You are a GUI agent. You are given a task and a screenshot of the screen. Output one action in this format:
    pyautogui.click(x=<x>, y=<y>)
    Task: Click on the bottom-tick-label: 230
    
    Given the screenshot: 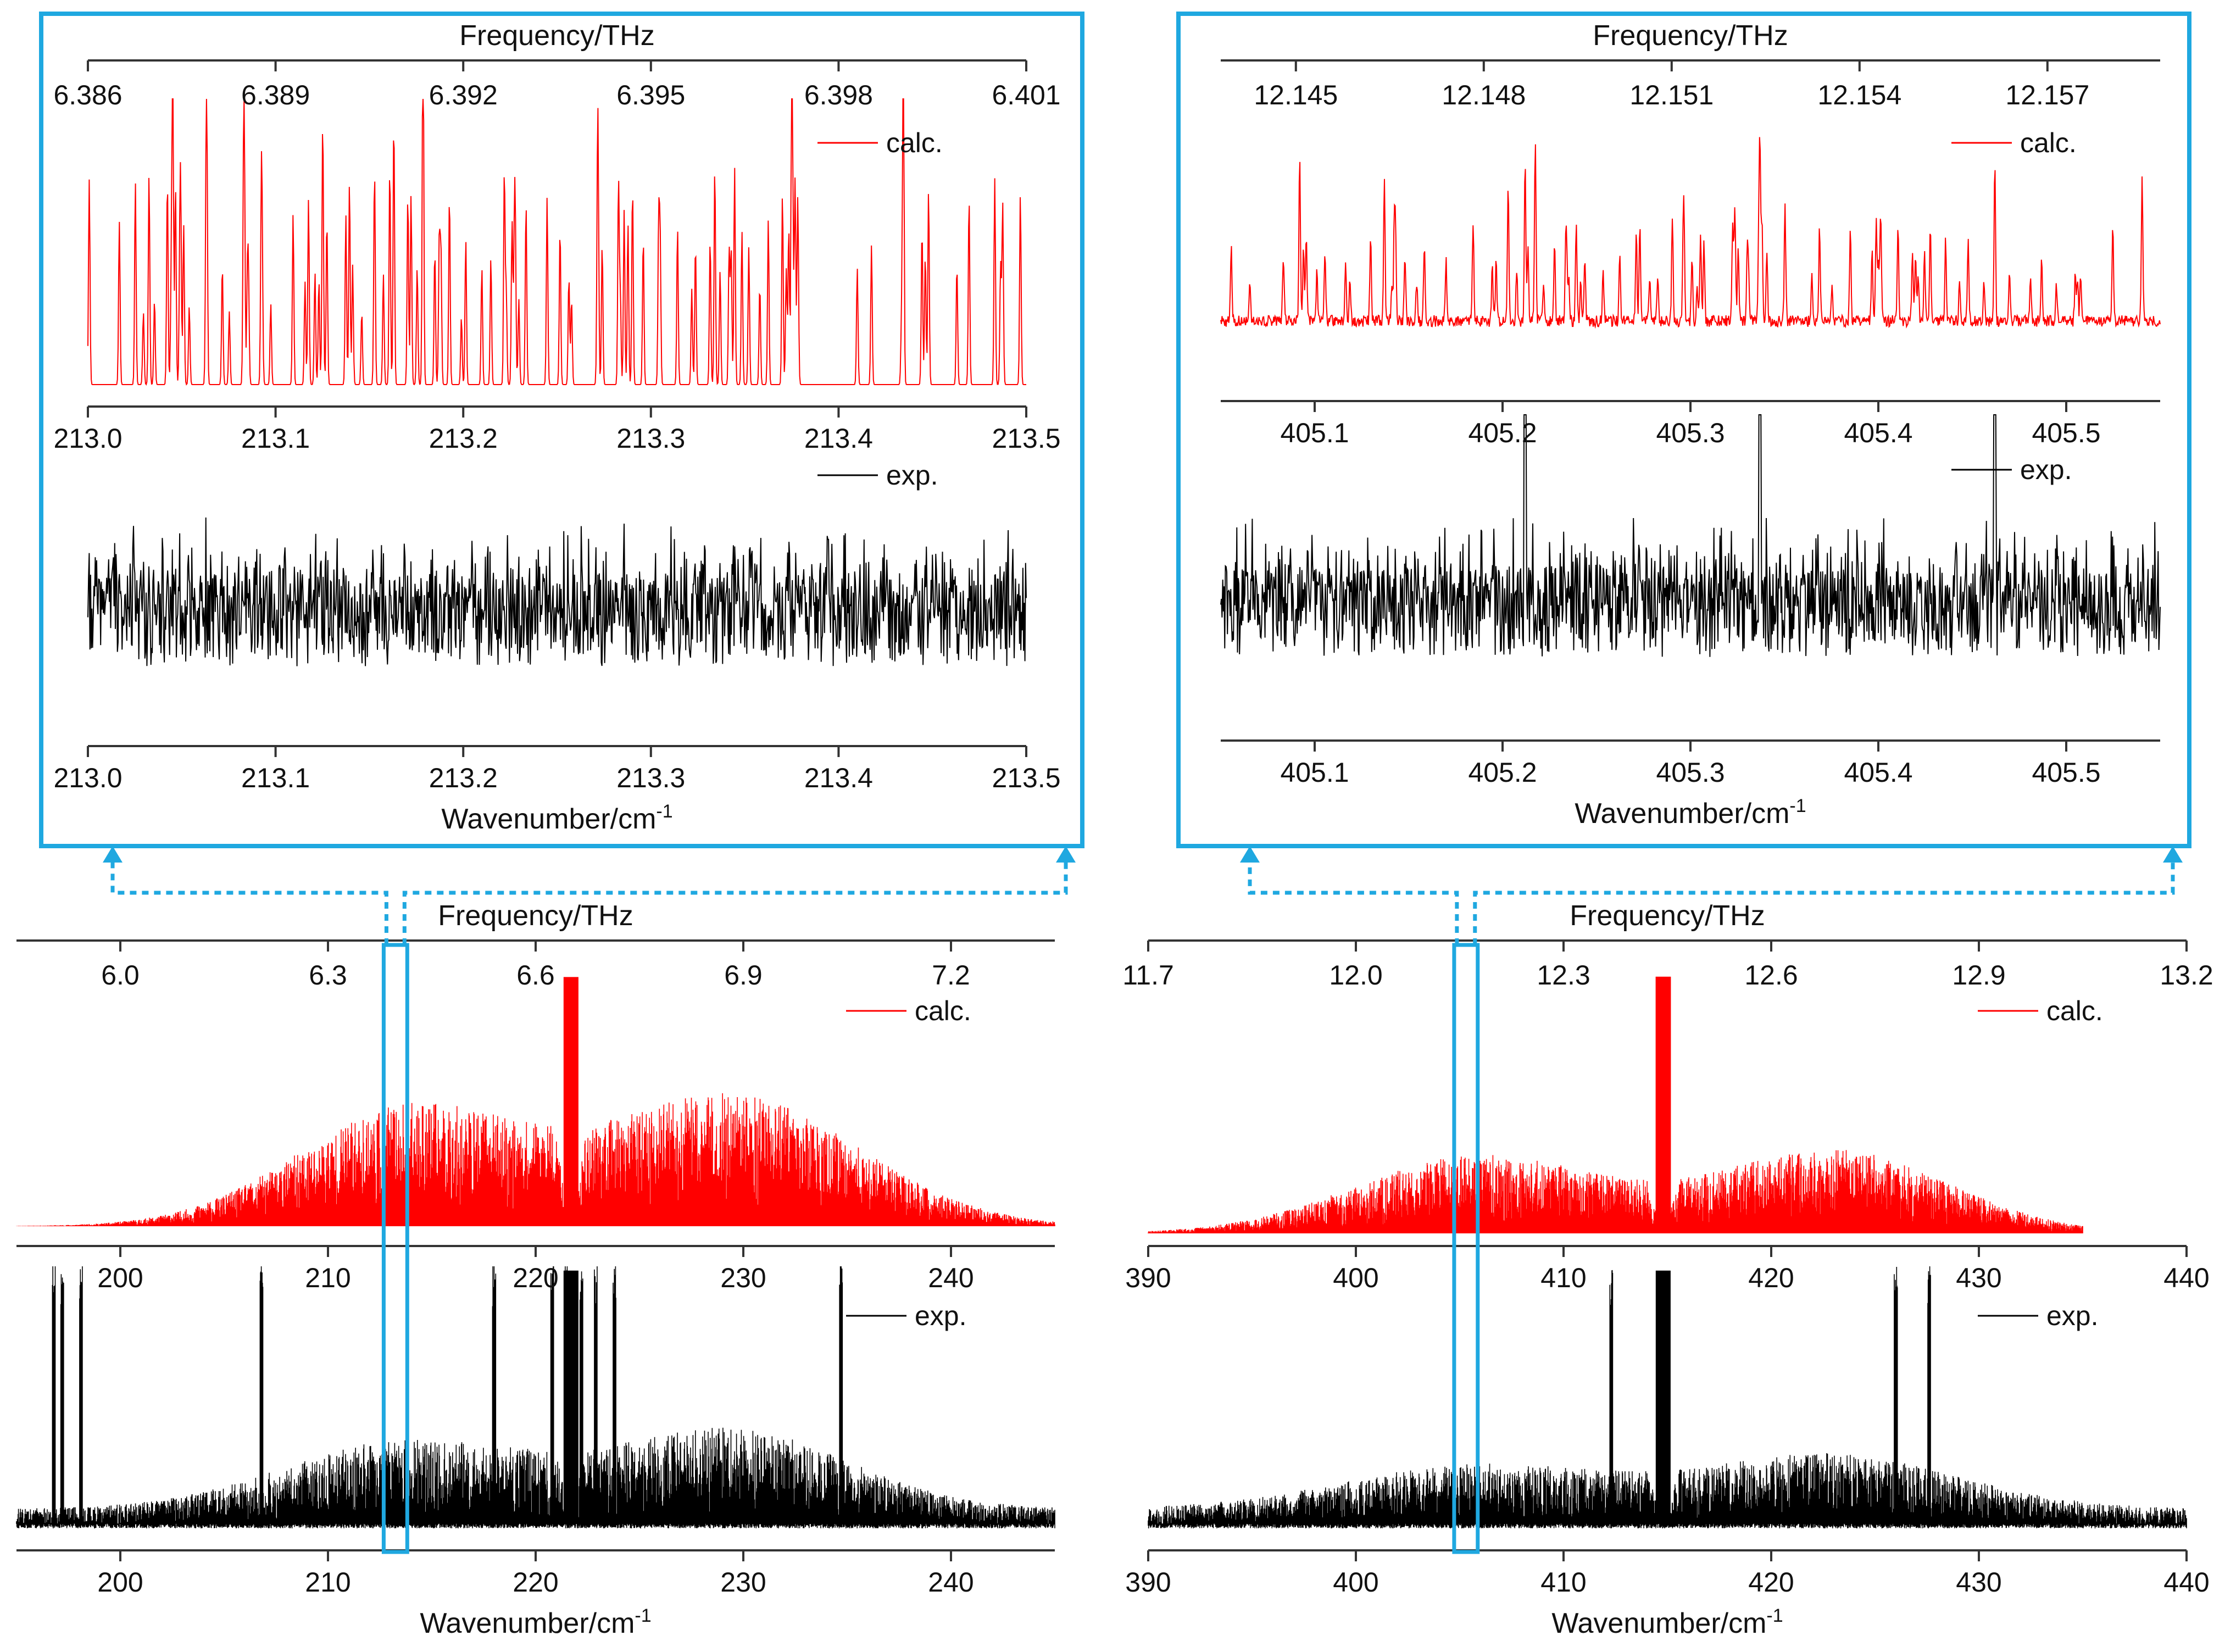 What is the action you would take?
    pyautogui.click(x=743, y=1583)
    